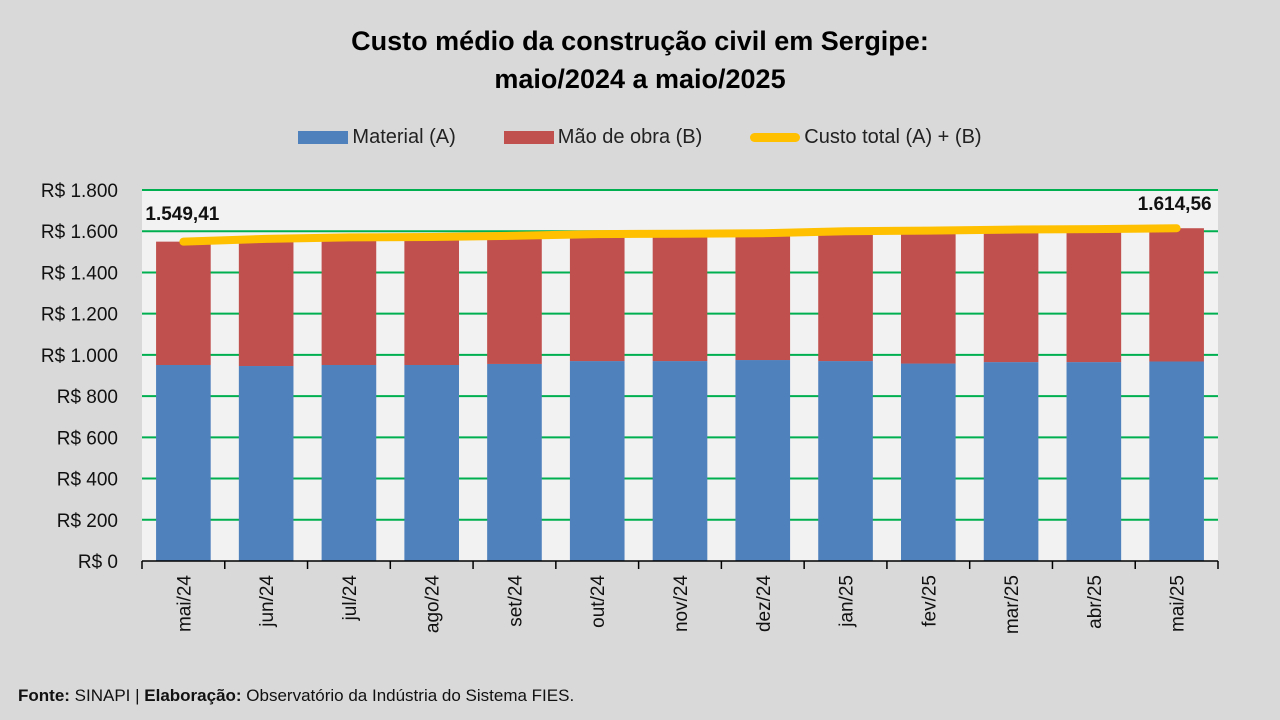 The height and width of the screenshot is (720, 1280). Describe the element at coordinates (79, 273) in the screenshot. I see `y-tick-label: R$ 1.400` at that location.